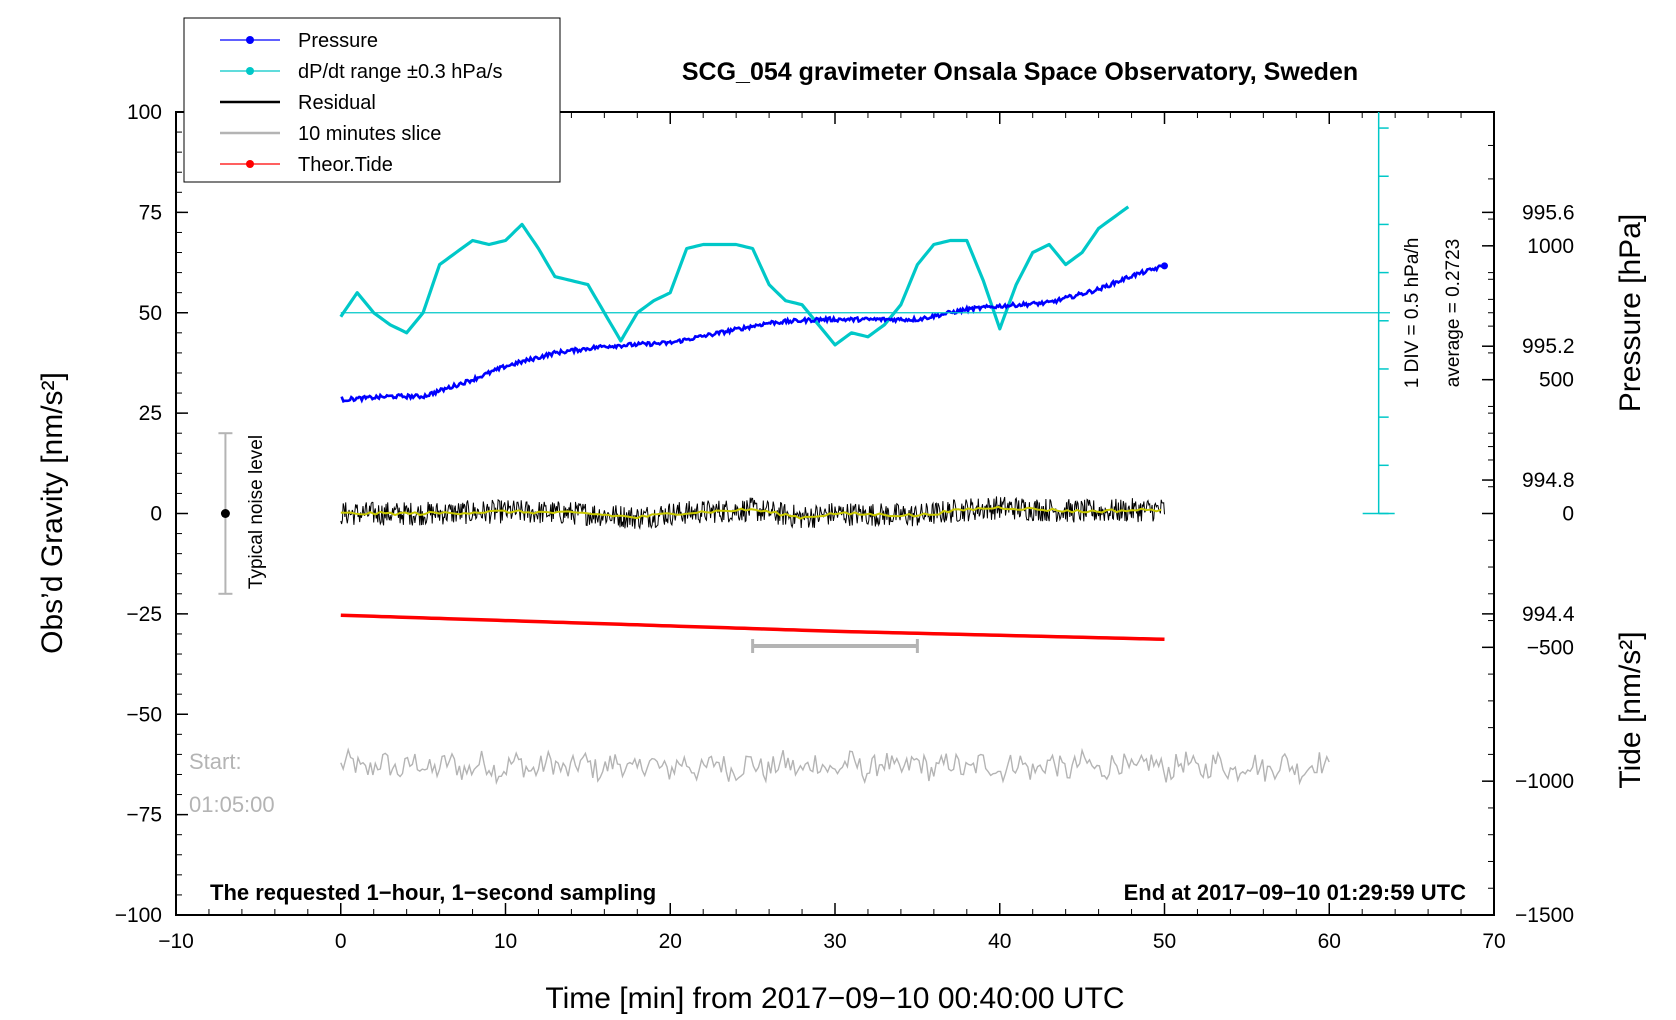 This screenshot has width=1676, height=1020. What do you see at coordinates (144, 714) in the screenshot?
I see `y-tick-label: −50` at bounding box center [144, 714].